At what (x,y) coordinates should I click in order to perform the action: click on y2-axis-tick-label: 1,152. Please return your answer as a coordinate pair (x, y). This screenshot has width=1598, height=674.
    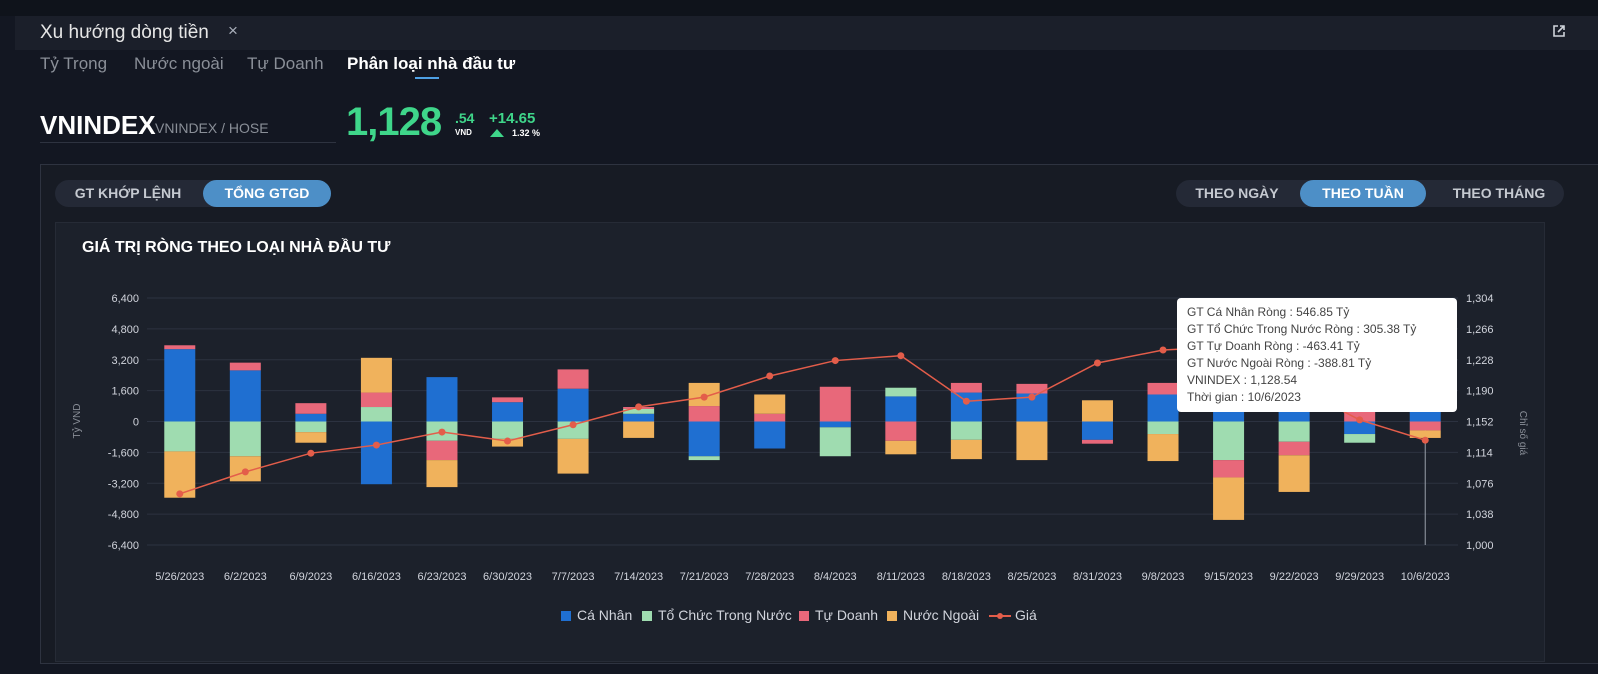
    Looking at the image, I should click on (1480, 423).